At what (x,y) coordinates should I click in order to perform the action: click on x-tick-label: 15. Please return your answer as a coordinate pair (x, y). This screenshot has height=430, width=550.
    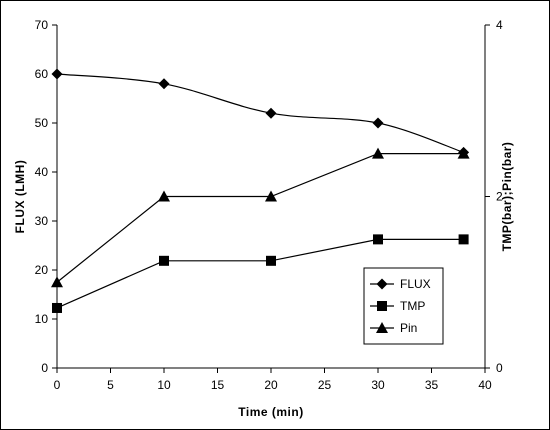
    Looking at the image, I should click on (218, 385).